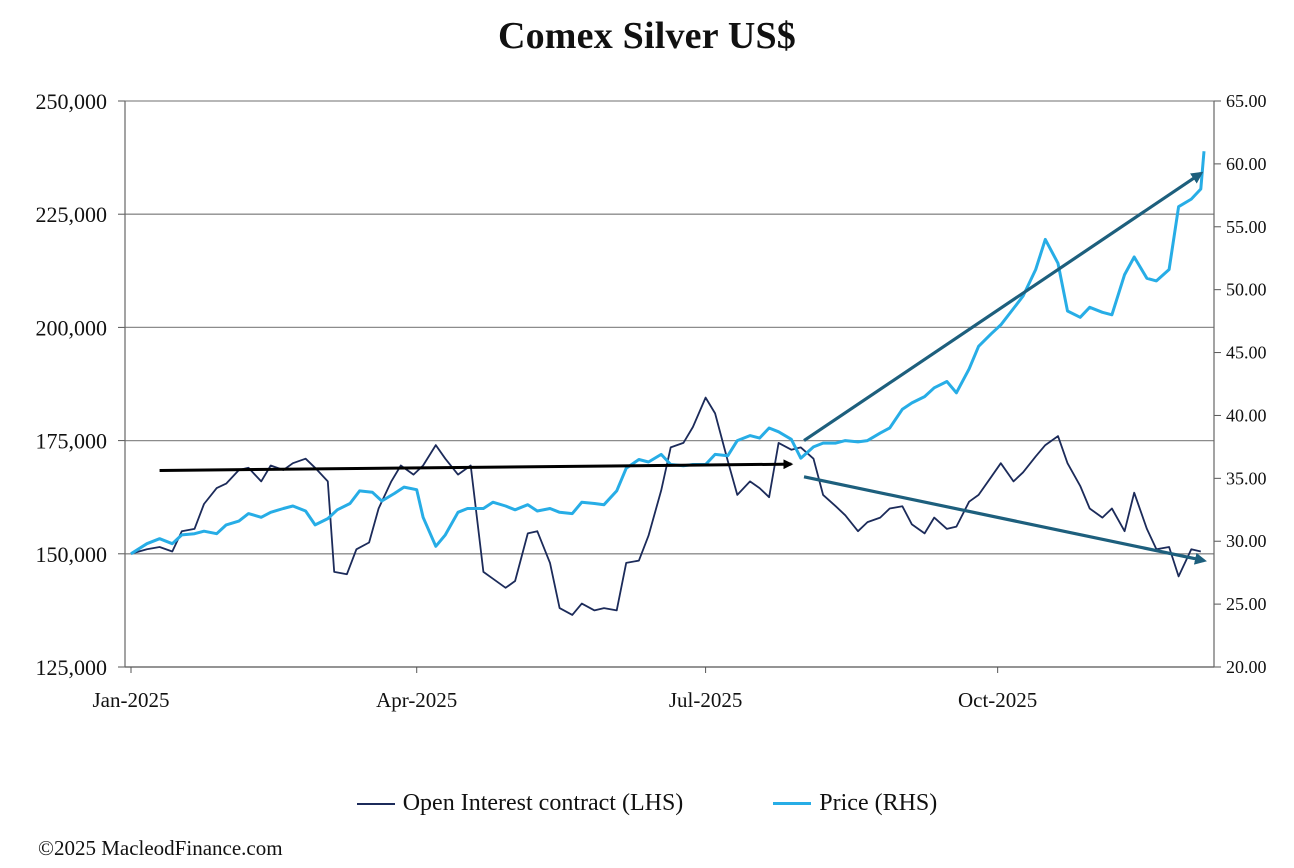 The image size is (1294, 868). I want to click on y-right-tick-label: 45.00, so click(1246, 353).